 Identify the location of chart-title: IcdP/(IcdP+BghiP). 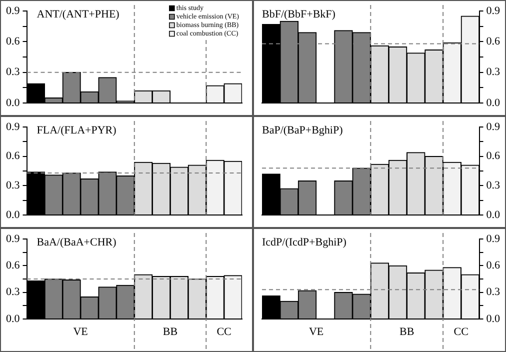
(304, 242).